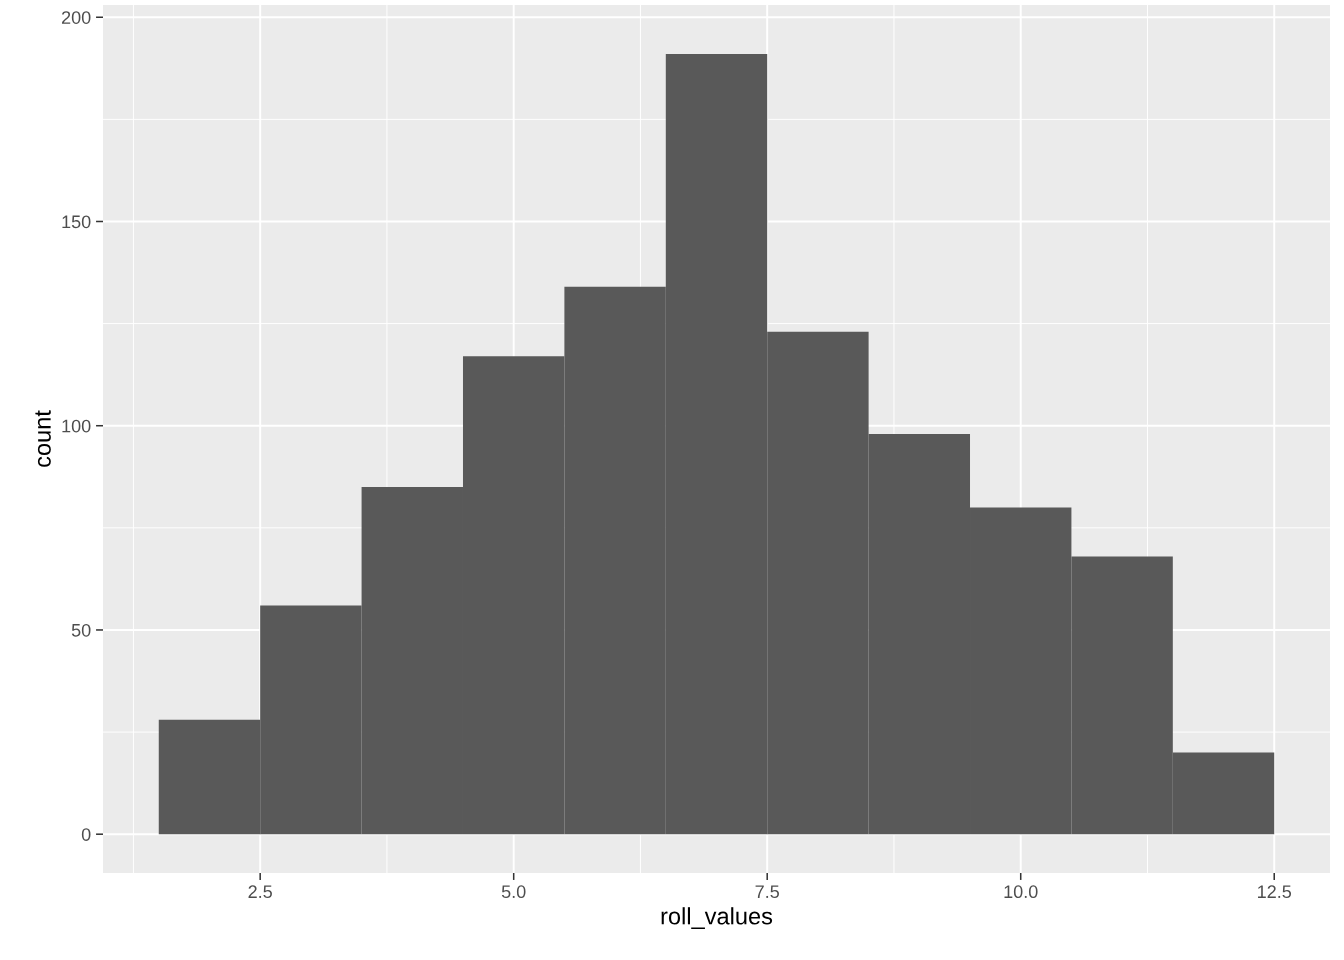 This screenshot has width=1344, height=960. What do you see at coordinates (76, 222) in the screenshot?
I see `y-tick-label: 150` at bounding box center [76, 222].